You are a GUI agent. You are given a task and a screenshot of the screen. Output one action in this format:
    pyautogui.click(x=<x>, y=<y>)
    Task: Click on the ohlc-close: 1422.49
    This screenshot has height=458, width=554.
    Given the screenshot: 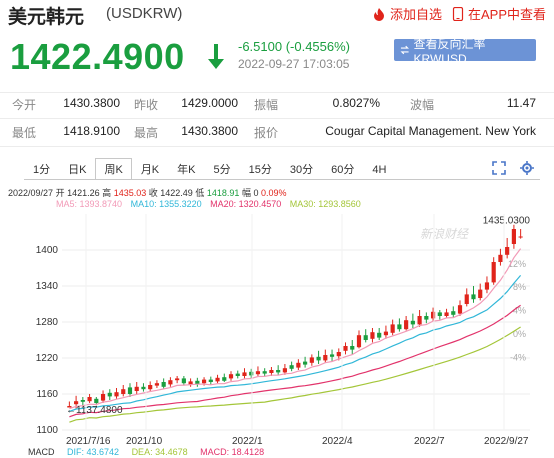 What is the action you would take?
    pyautogui.click(x=176, y=193)
    